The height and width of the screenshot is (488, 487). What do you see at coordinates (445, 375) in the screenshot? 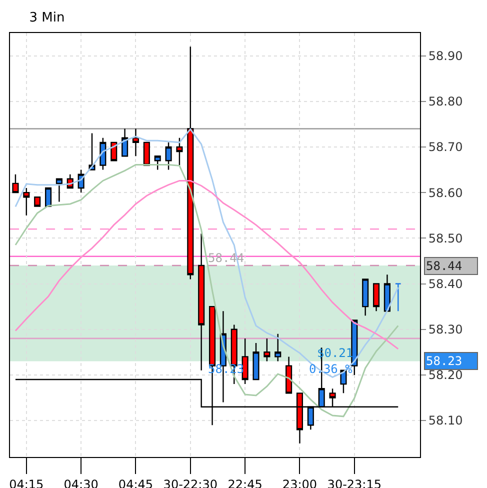
I see `y-tick-label: 58.20` at bounding box center [445, 375].